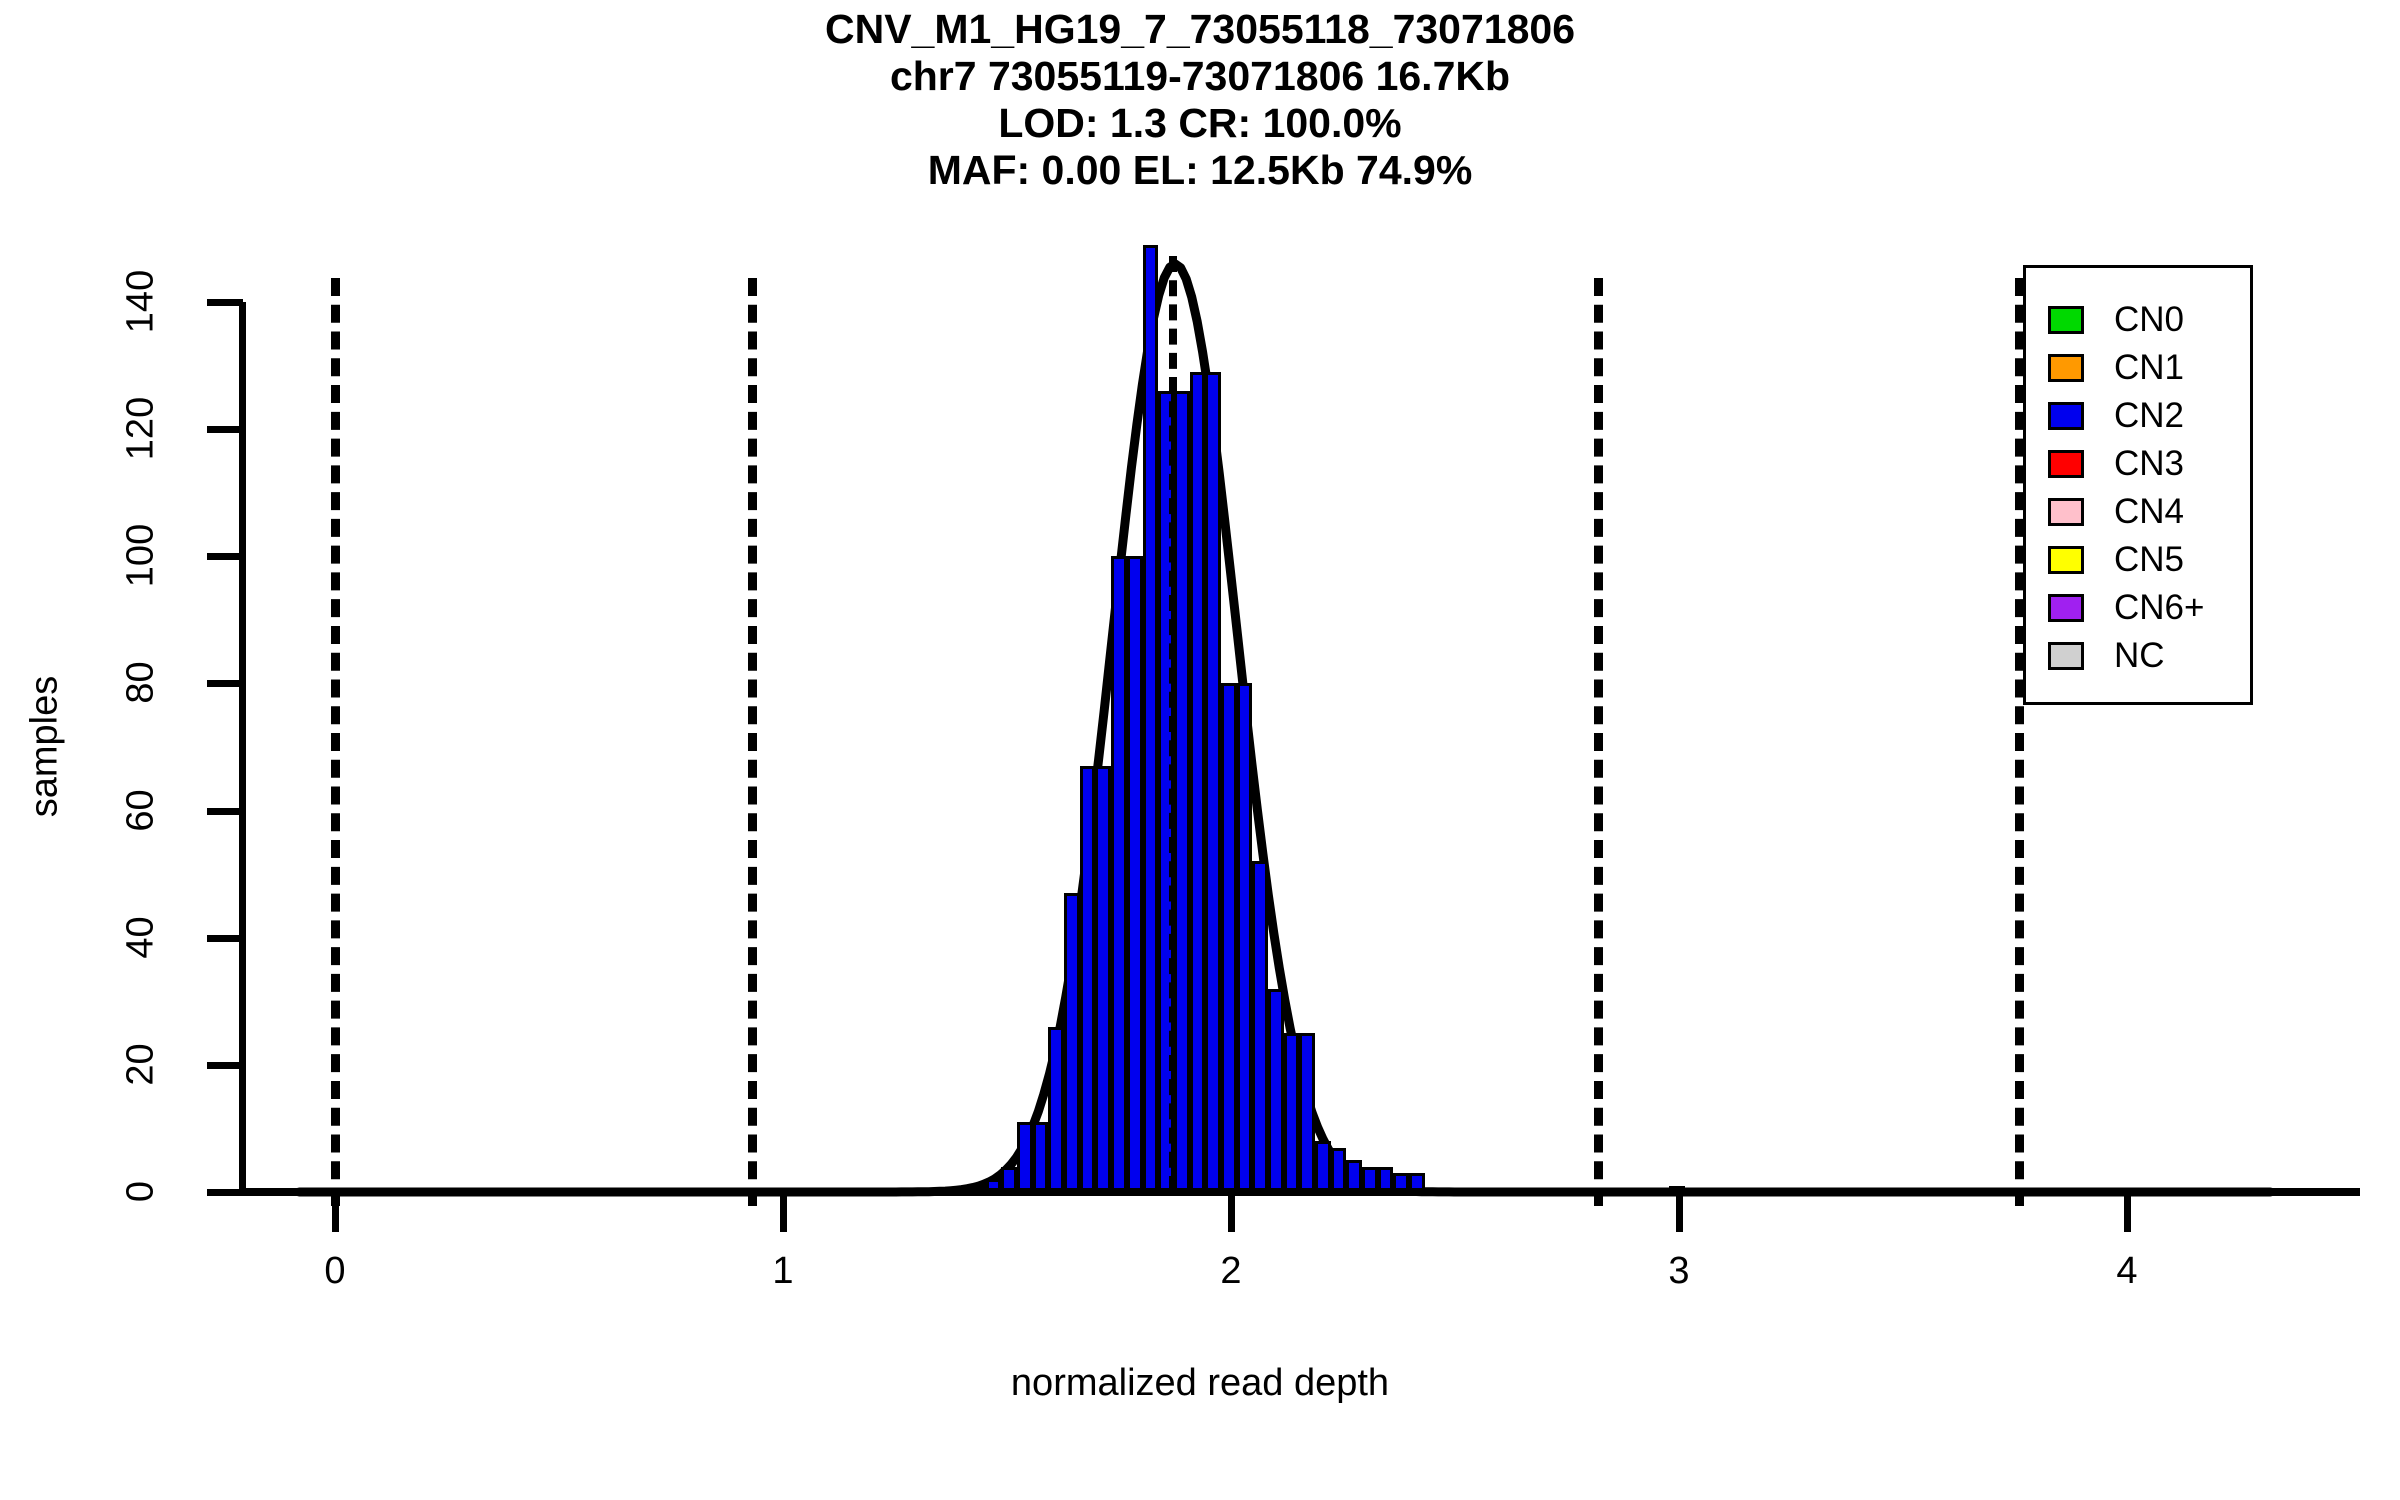  What do you see at coordinates (335, 1271) in the screenshot?
I see `x-tick-label: 0` at bounding box center [335, 1271].